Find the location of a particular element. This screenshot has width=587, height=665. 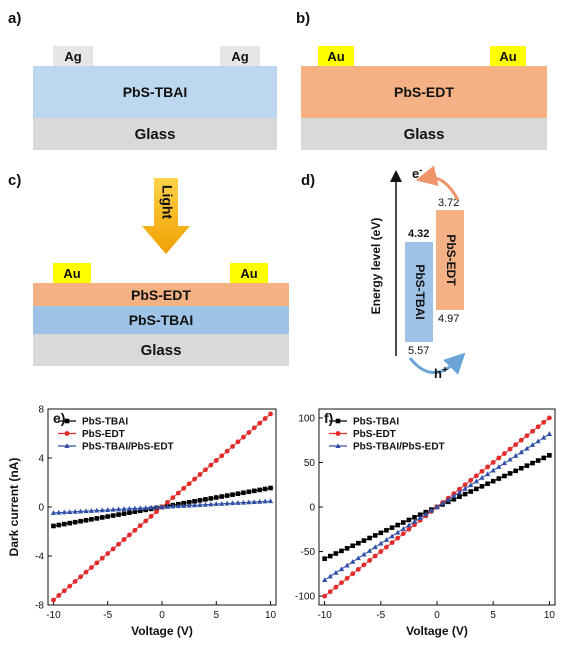

svg-text: h+ is located at coordinates (441, 373).